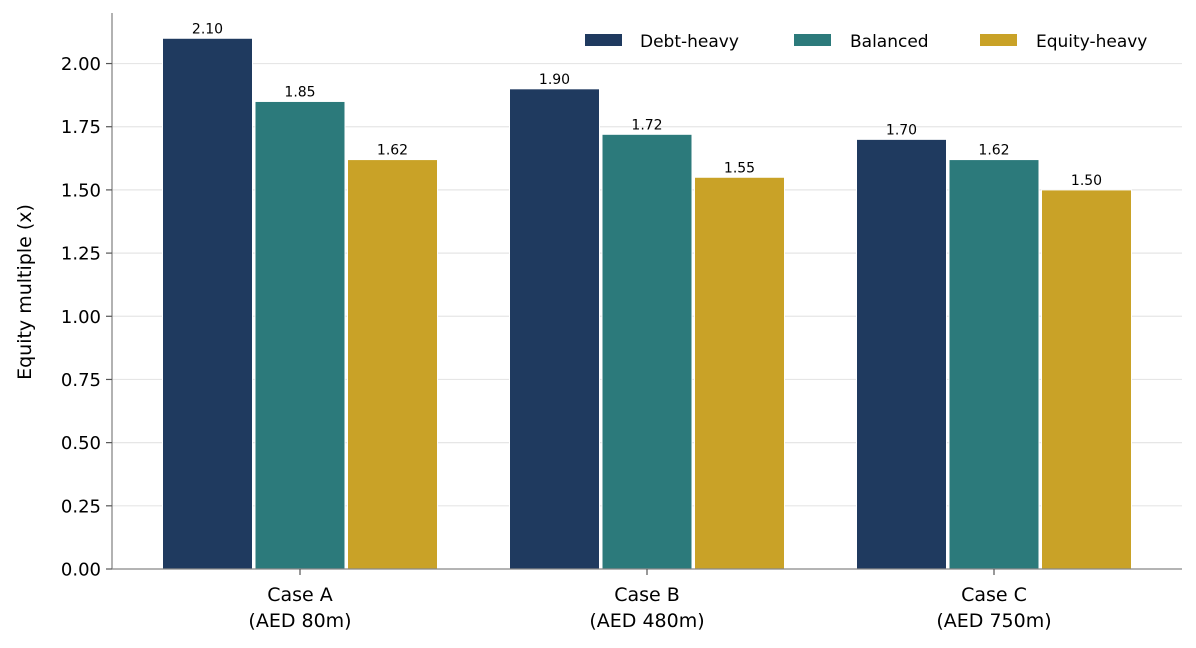 The image size is (1196, 648). I want to click on y-tick-label: 1.25, so click(81, 254).